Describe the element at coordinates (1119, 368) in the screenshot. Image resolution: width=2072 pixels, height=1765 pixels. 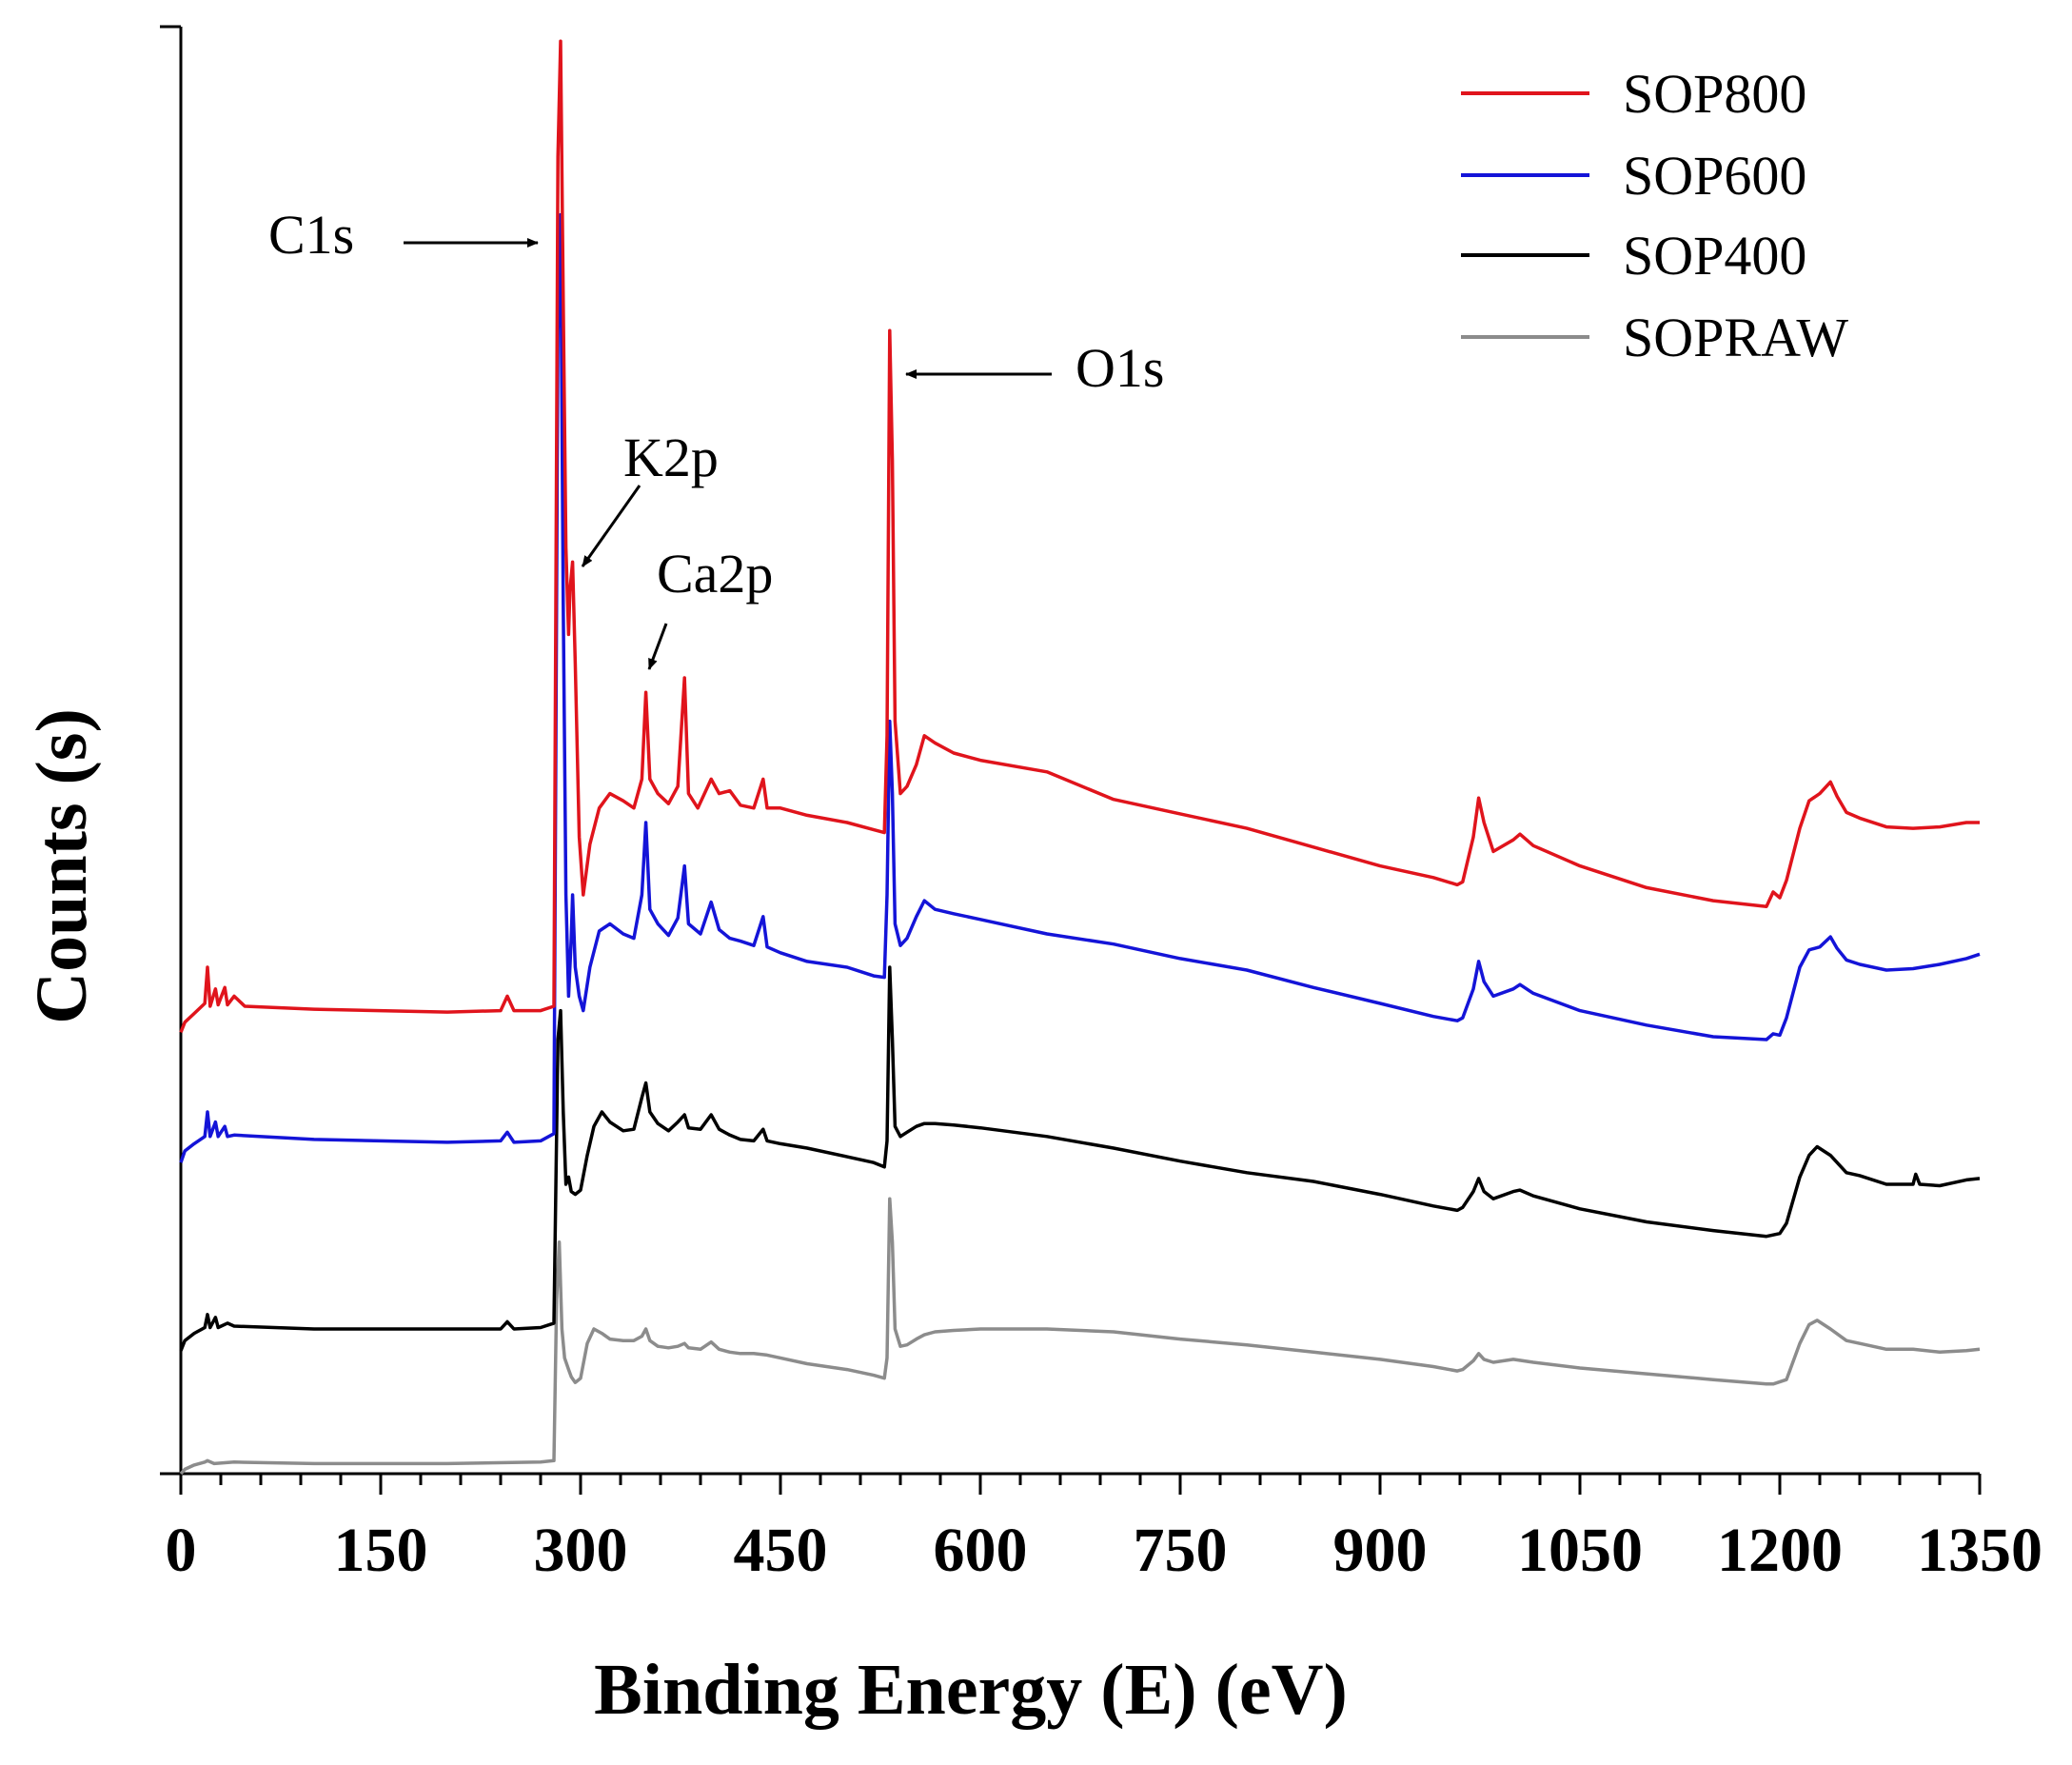
I see `annotation-o1s: O1s` at that location.